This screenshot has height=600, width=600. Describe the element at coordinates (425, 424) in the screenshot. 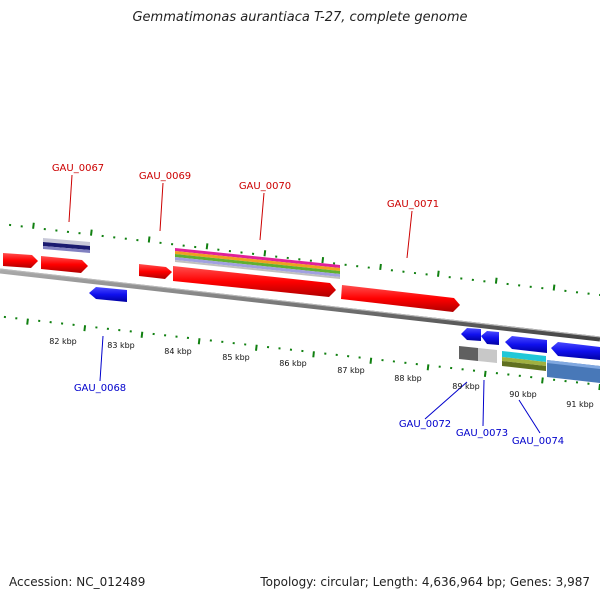

I see `gene-label-gau-0072: GAU_0072` at that location.